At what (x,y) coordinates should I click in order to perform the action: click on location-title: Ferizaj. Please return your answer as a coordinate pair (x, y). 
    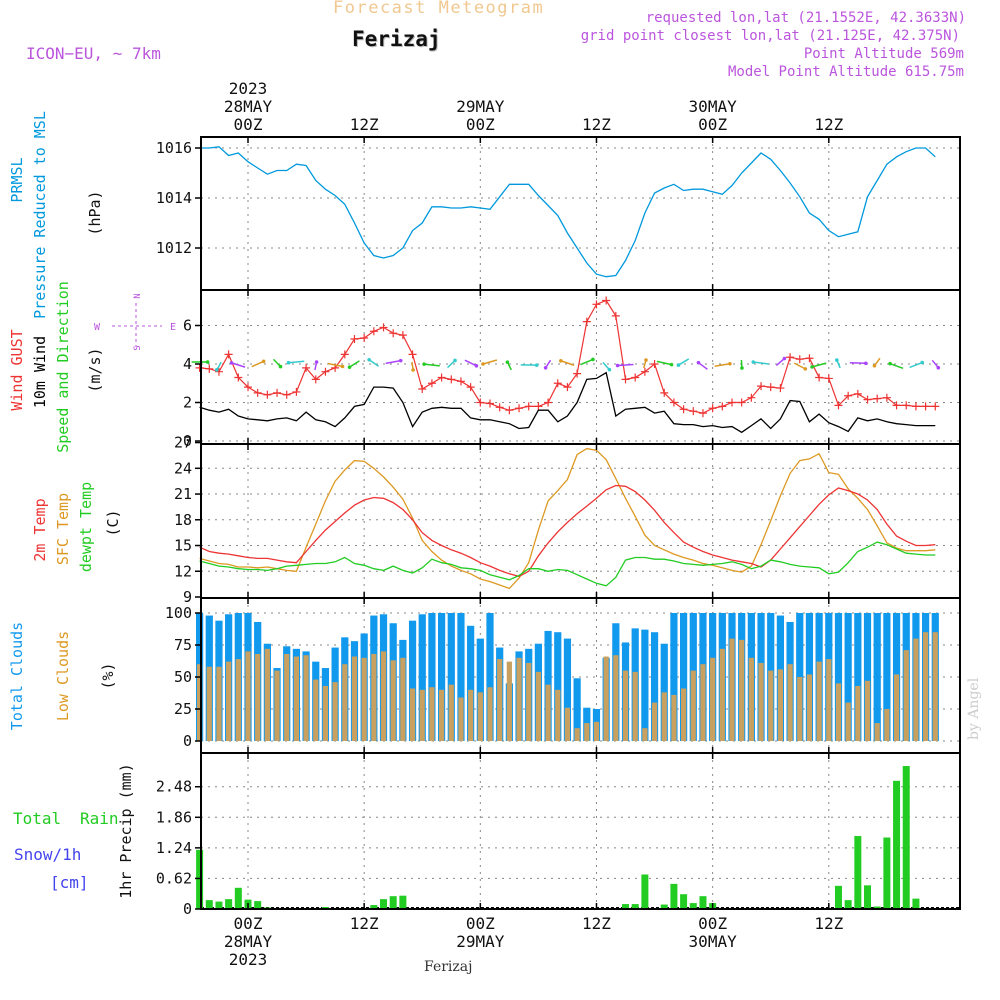
    Looking at the image, I should click on (396, 39).